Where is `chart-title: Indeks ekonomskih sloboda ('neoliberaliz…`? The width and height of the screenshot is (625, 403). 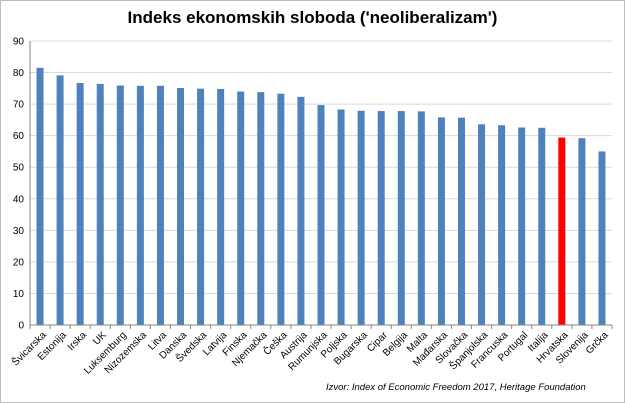 chart-title: Indeks ekonomskih sloboda ('neoliberaliz… is located at coordinates (312, 17).